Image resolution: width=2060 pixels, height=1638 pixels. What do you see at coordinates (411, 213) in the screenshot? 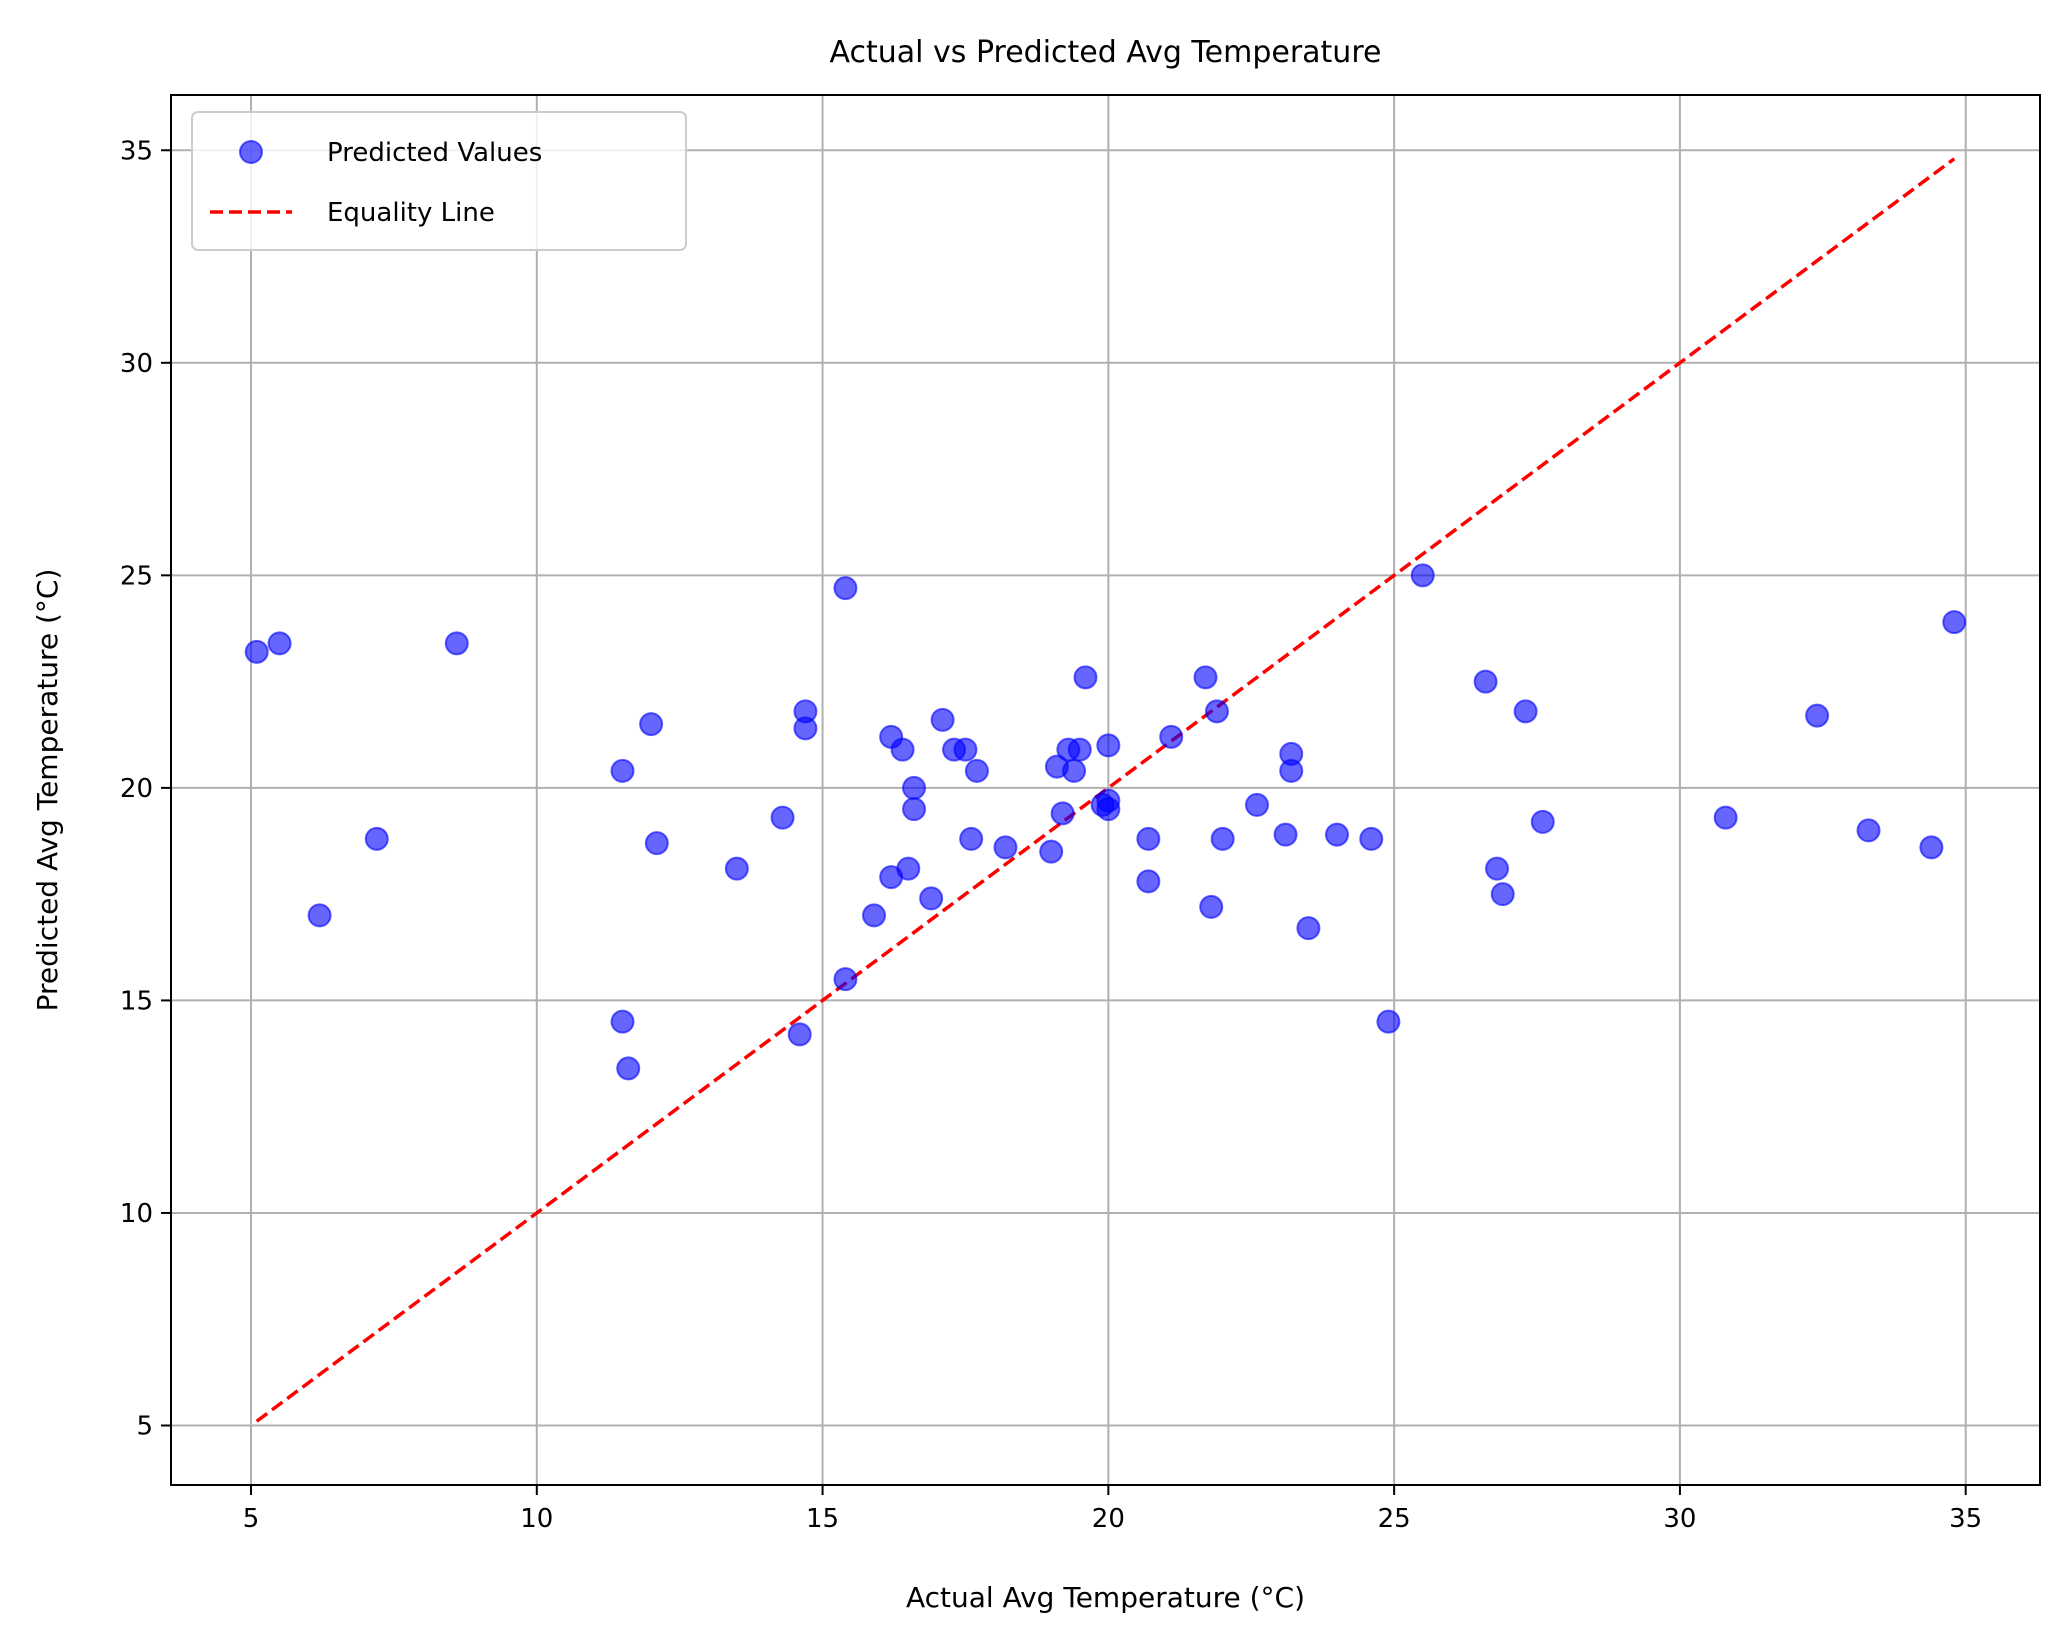
I see `legend-label-equality: Equality Line` at bounding box center [411, 213].